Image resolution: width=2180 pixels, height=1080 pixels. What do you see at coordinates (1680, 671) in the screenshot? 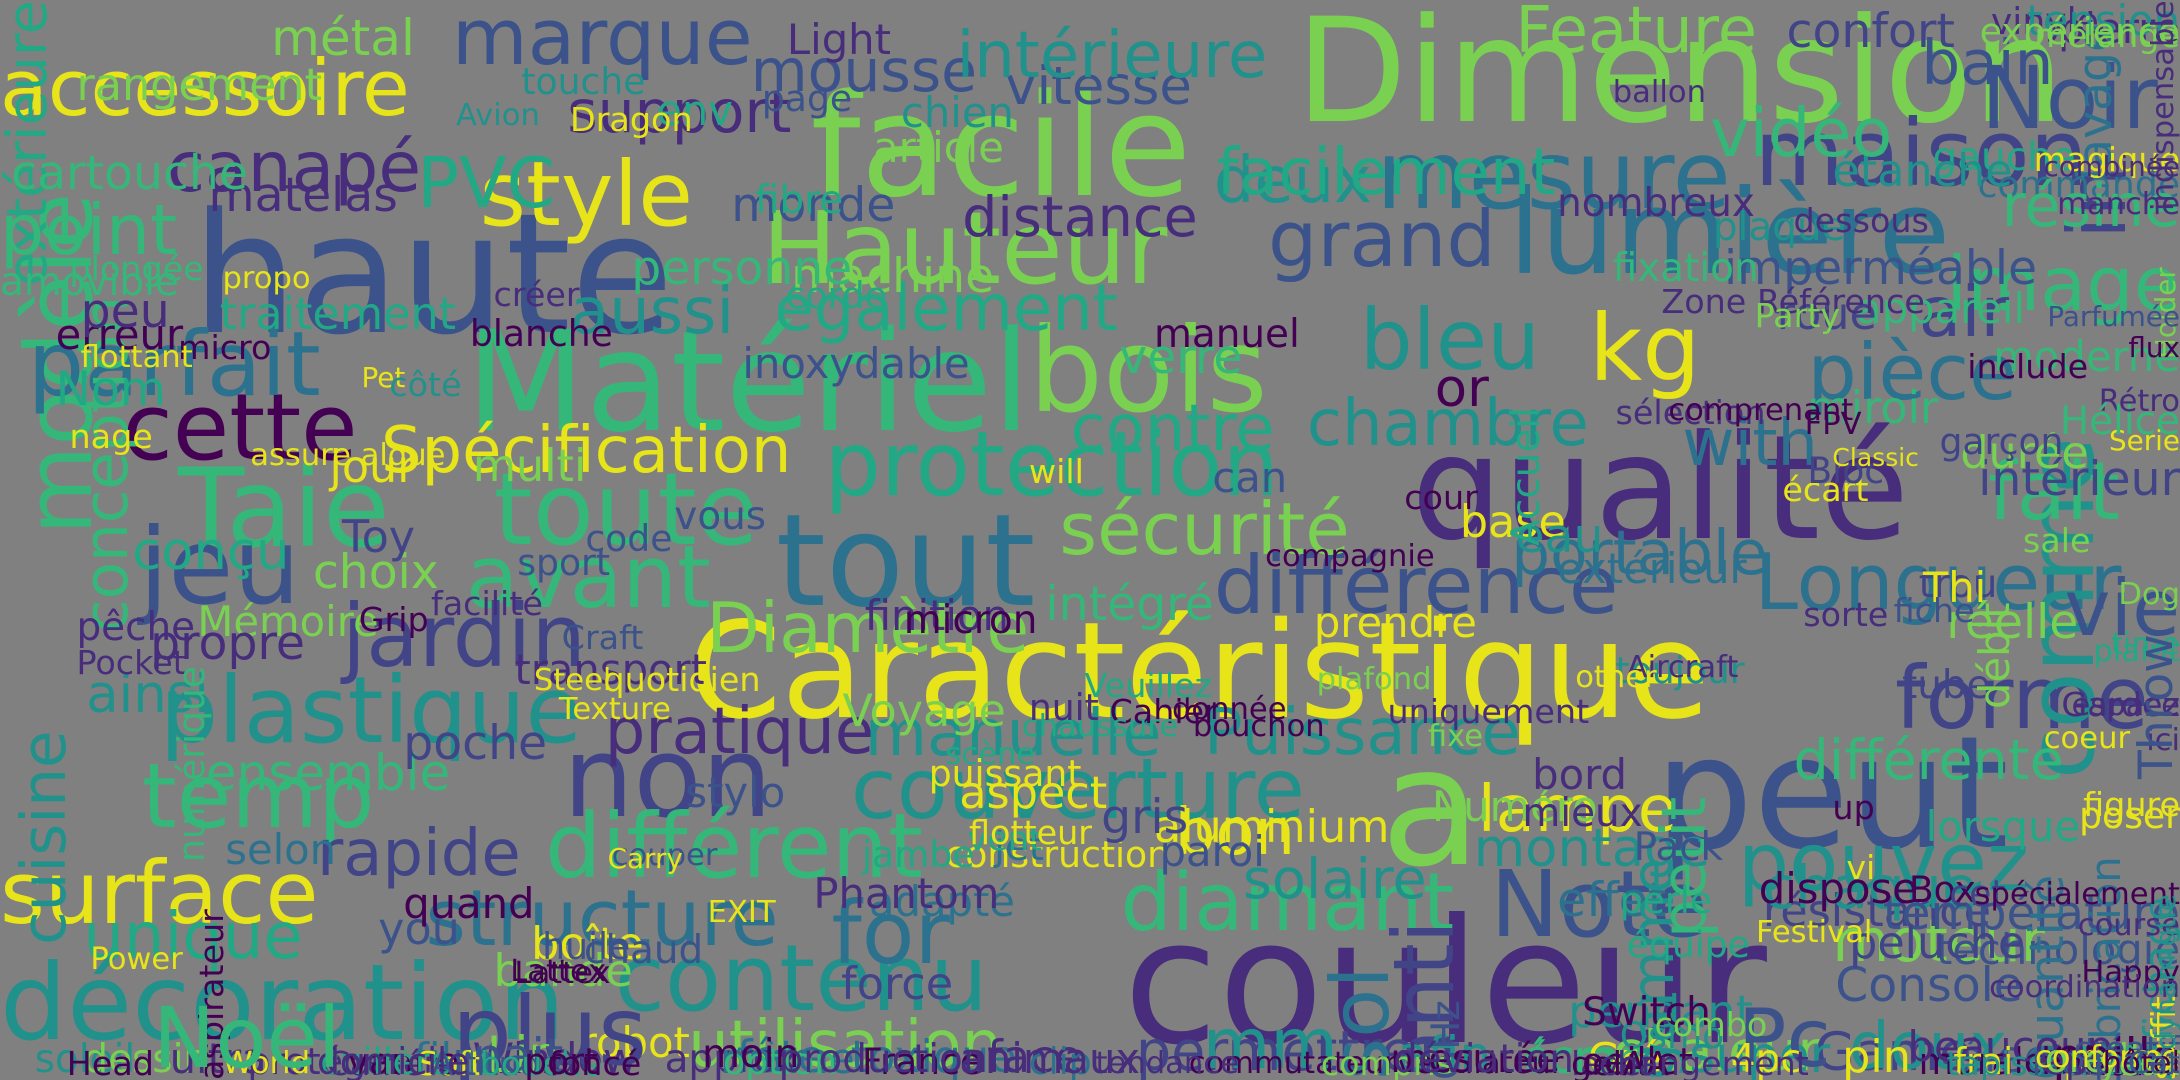
I see `word-toujour: toujour` at bounding box center [1680, 671].